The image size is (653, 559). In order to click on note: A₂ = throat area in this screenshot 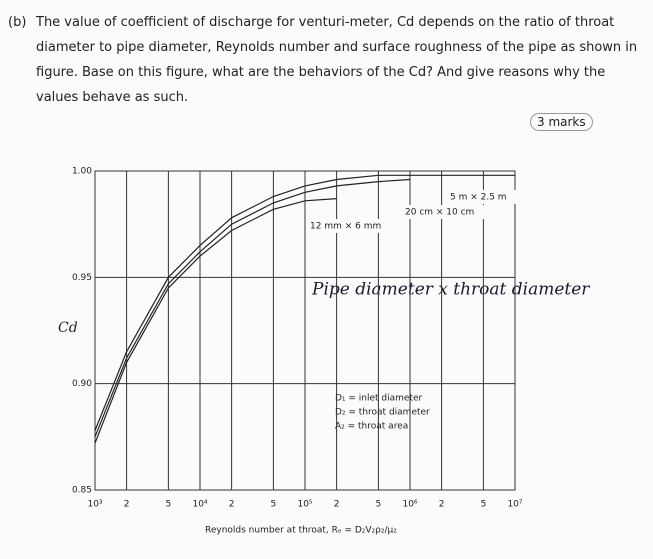, I will do `click(371, 427)`.